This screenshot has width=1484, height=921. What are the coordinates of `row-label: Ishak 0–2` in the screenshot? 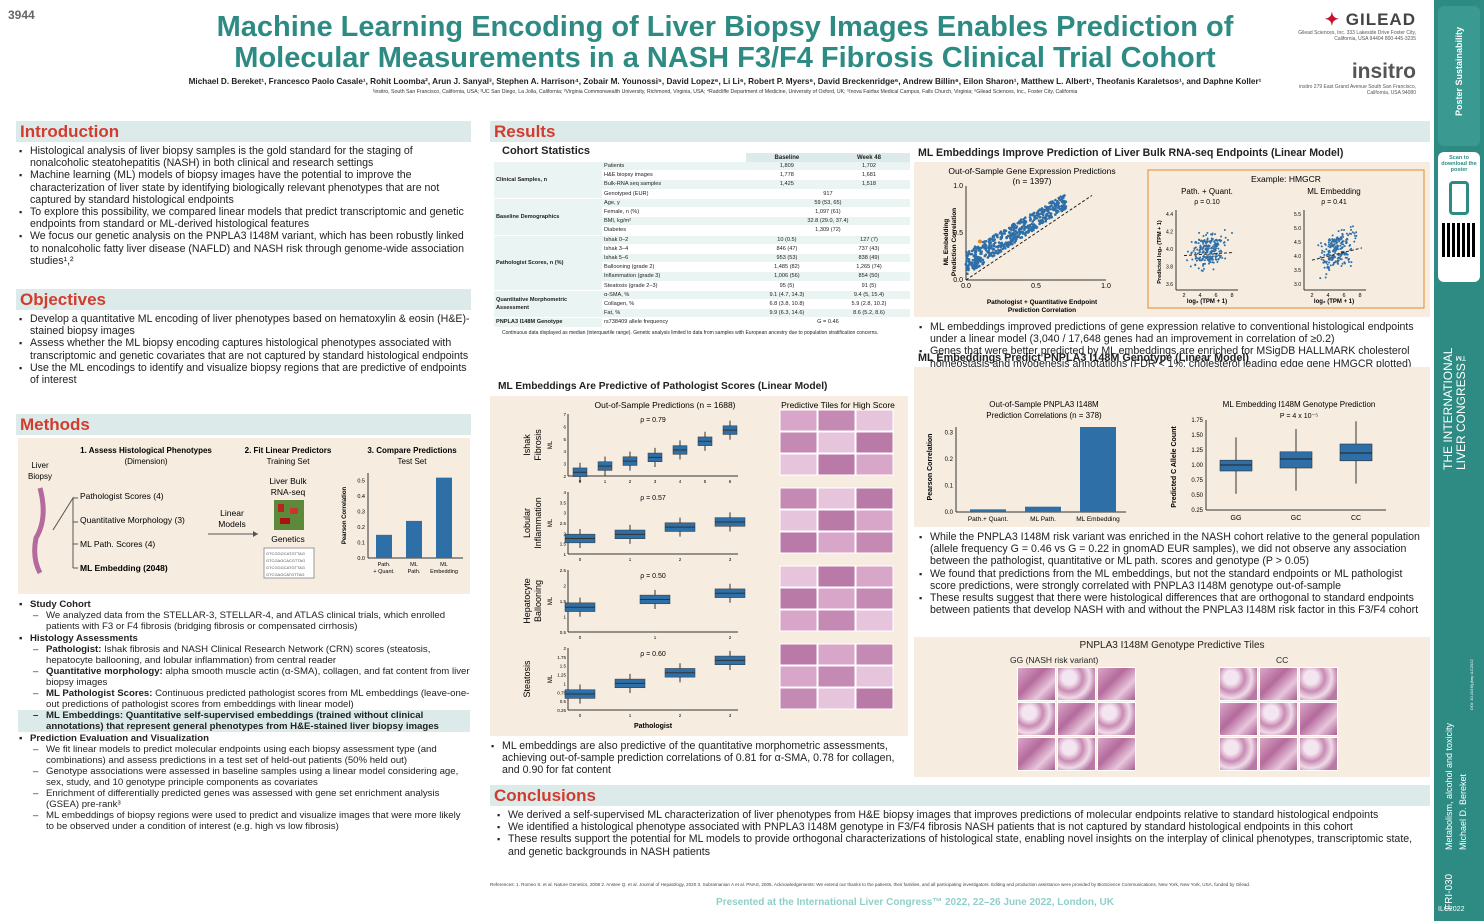 It's located at (674, 240).